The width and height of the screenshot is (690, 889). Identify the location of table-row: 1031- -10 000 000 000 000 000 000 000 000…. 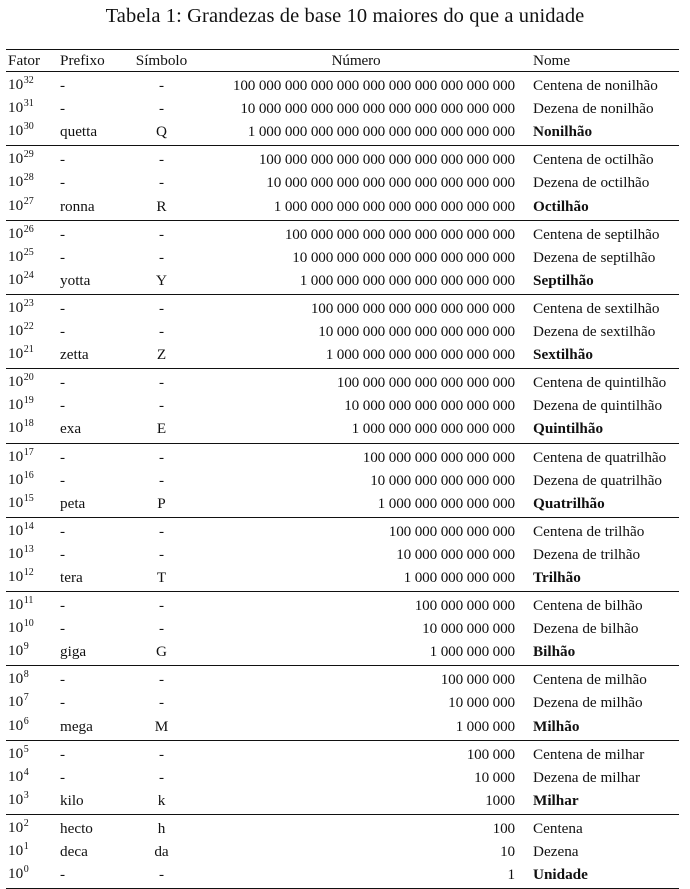
(342, 108).